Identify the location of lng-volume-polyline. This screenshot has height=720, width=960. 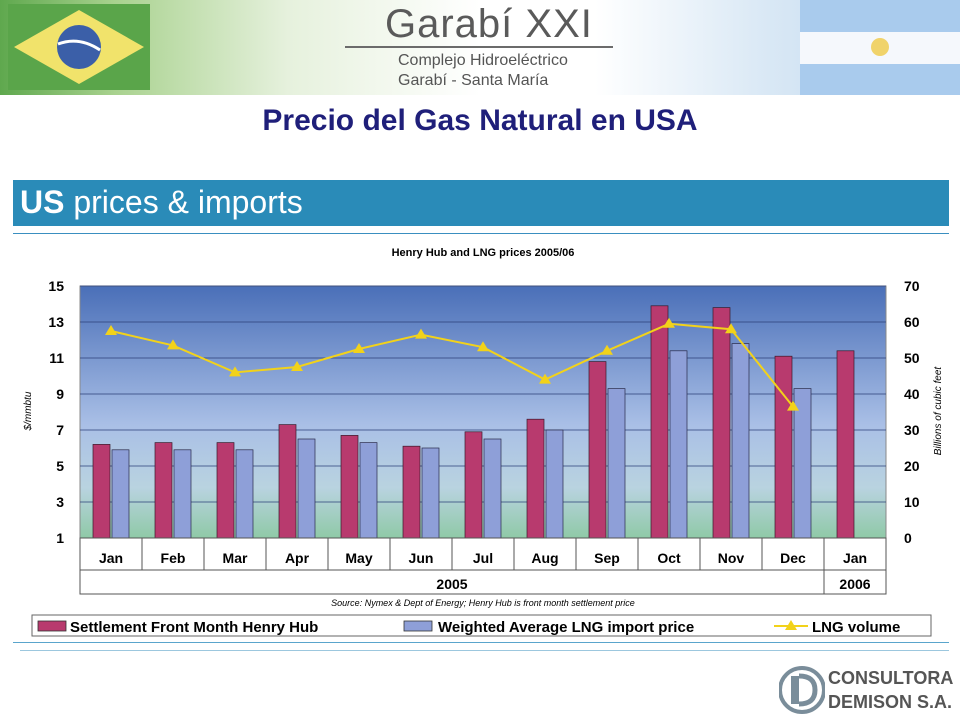
(452, 365).